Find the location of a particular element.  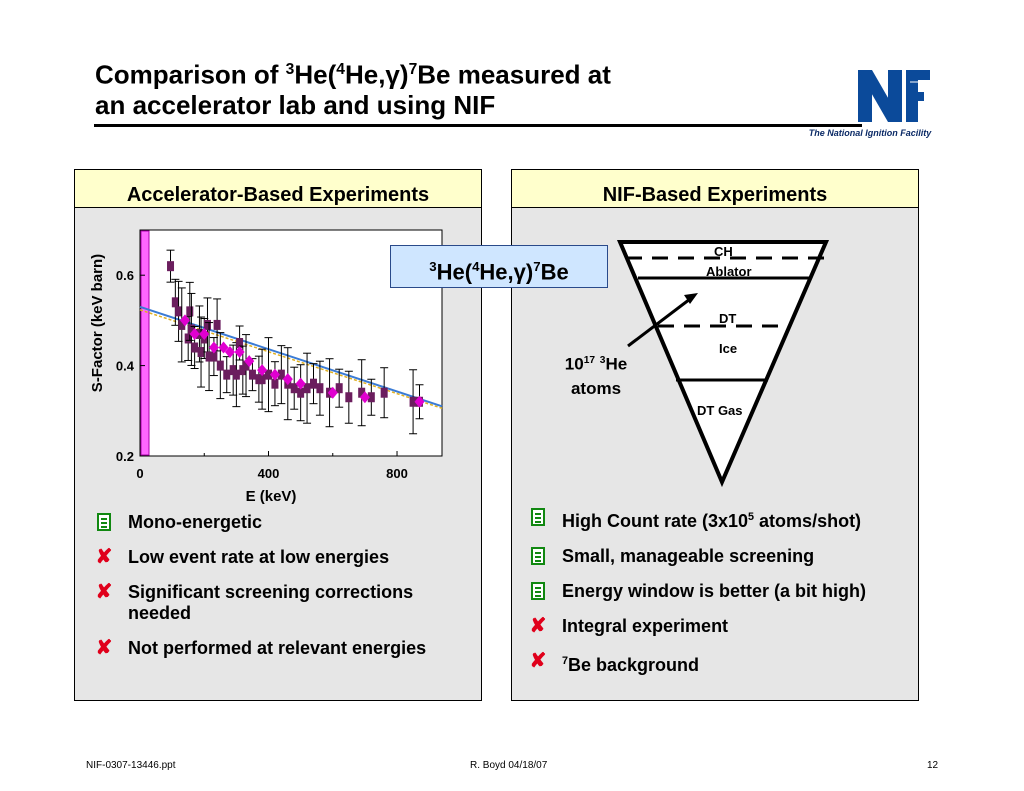

dt-label: DT is located at coordinates (728, 318).